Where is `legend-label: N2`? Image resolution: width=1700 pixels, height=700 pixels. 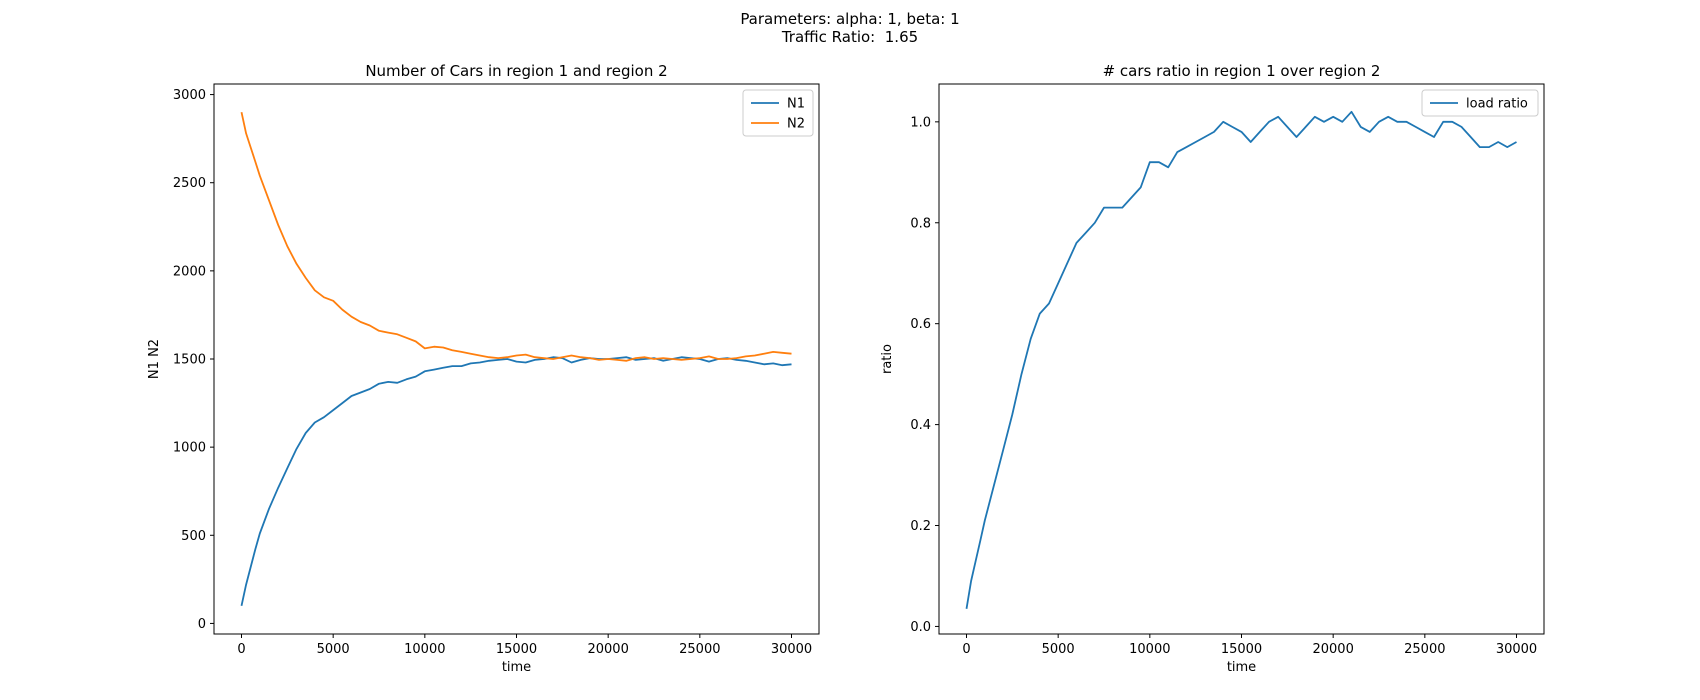 legend-label: N2 is located at coordinates (796, 124).